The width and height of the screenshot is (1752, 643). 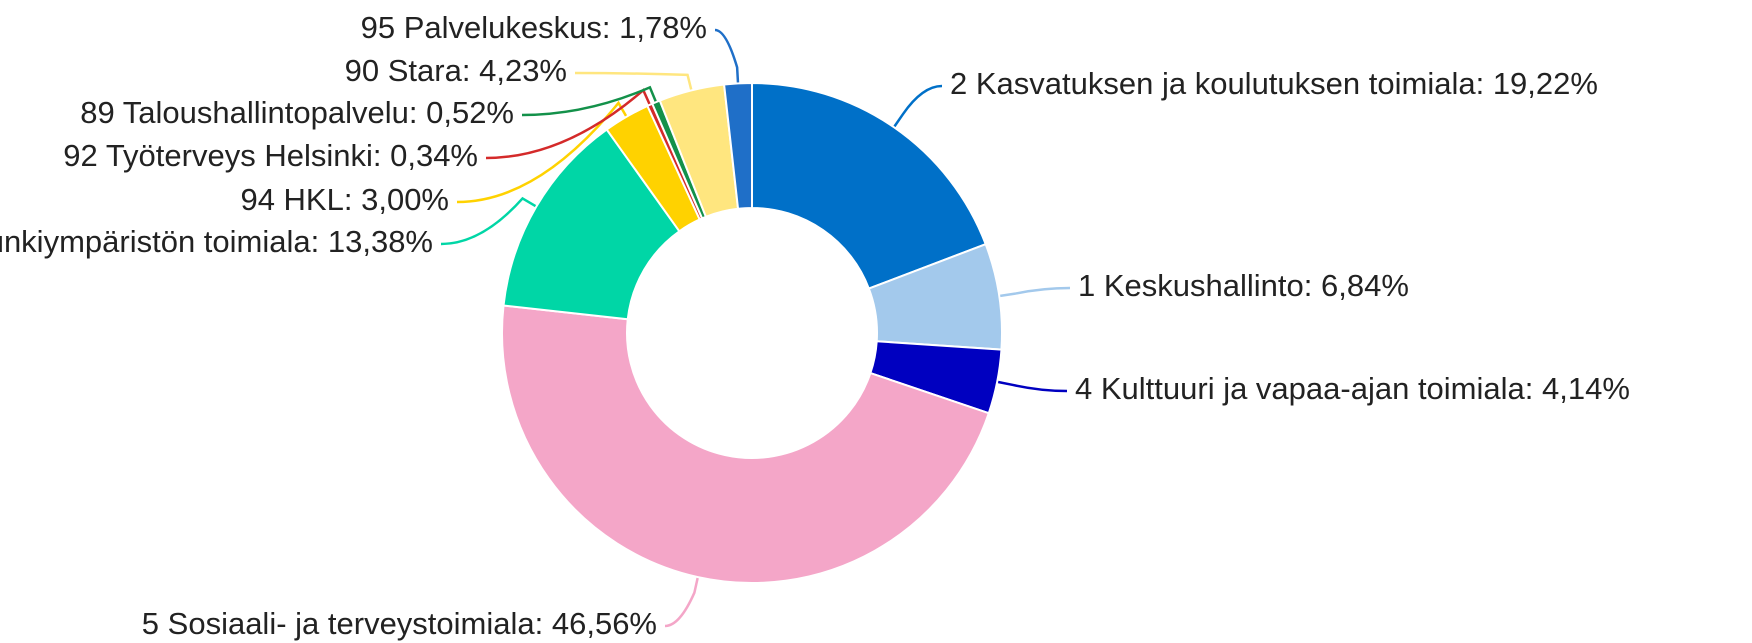 I want to click on label-value: 6,84%, so click(x=1365, y=285).